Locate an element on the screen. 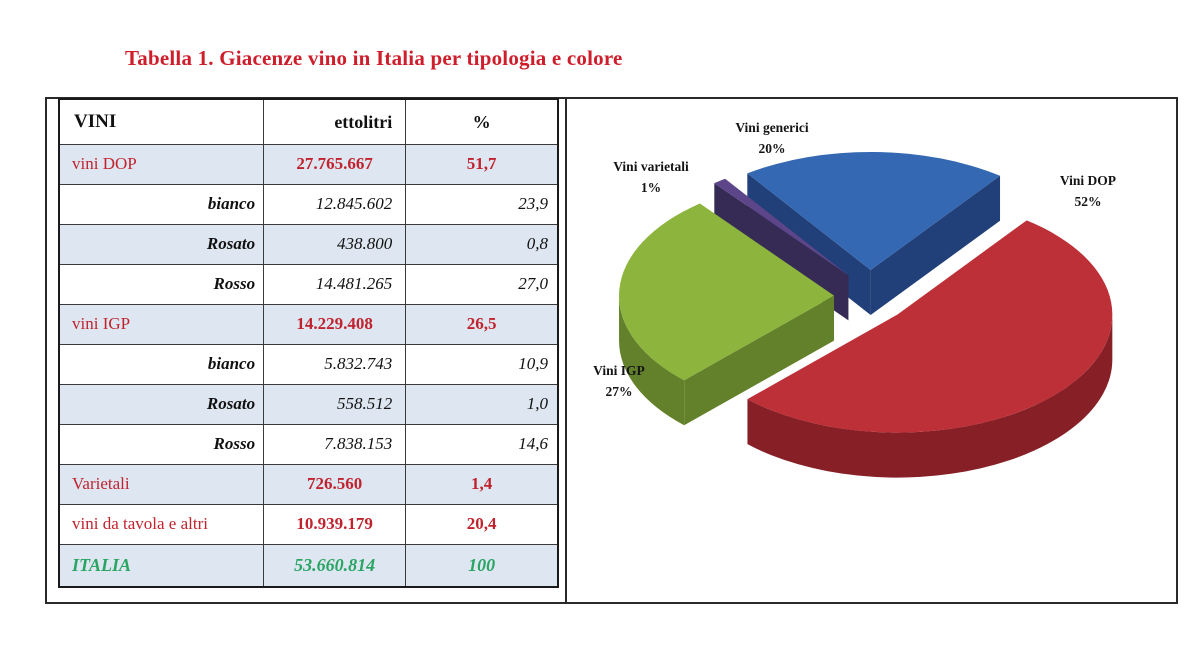 The width and height of the screenshot is (1200, 657). row-ettolitri-cell: 7.838.153 is located at coordinates (335, 444).